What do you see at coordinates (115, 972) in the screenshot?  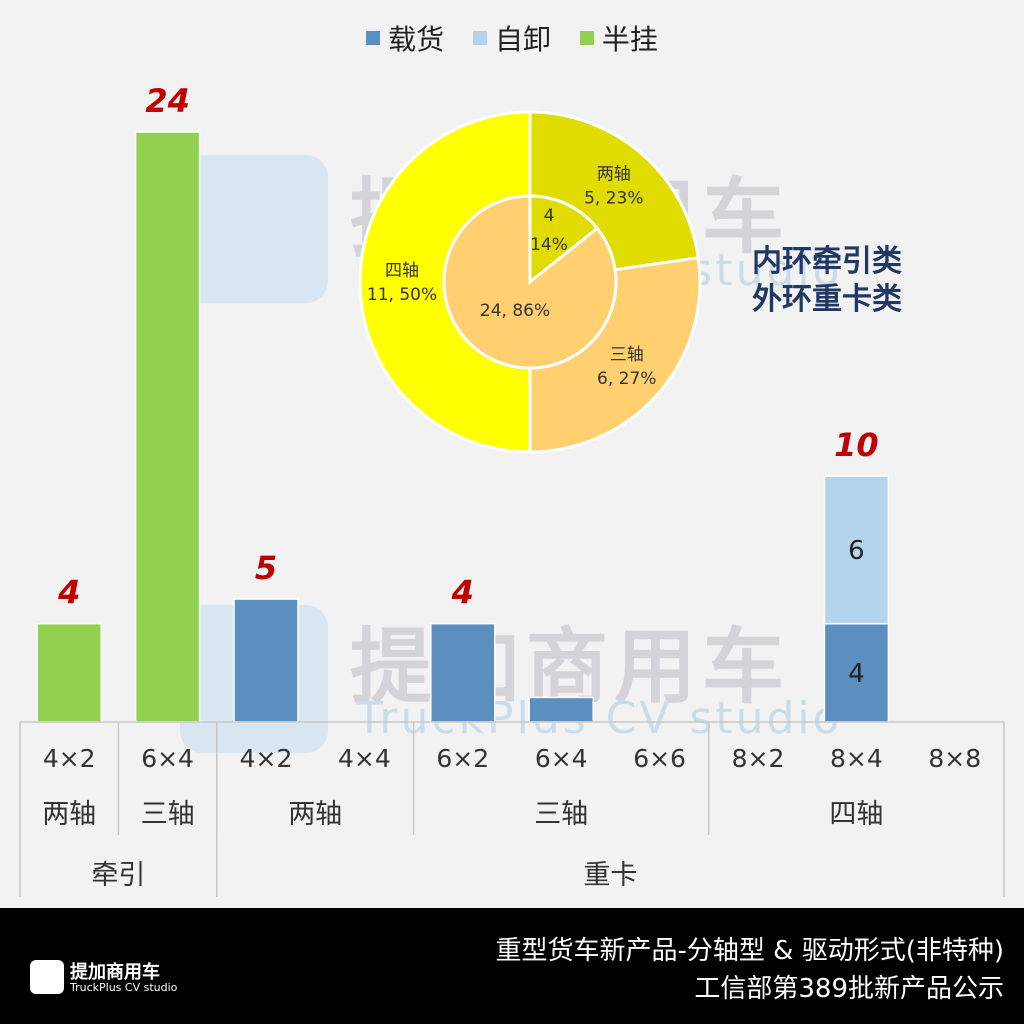 I see `brand-name: 提加商用车` at bounding box center [115, 972].